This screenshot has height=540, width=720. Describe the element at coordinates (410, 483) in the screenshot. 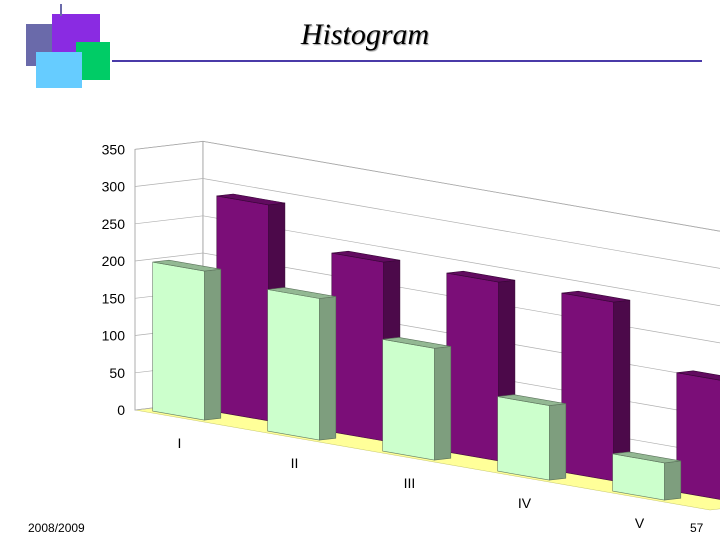

I see `x-category-label: III` at that location.